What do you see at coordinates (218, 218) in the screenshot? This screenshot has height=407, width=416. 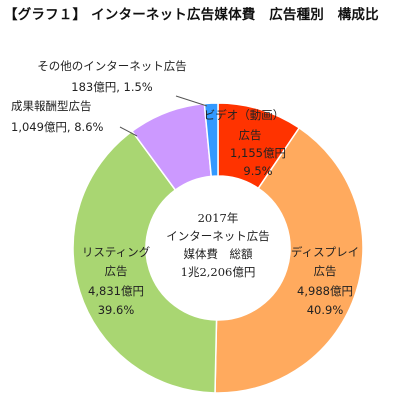 I see `center-label-line-1: 2017年` at bounding box center [218, 218].